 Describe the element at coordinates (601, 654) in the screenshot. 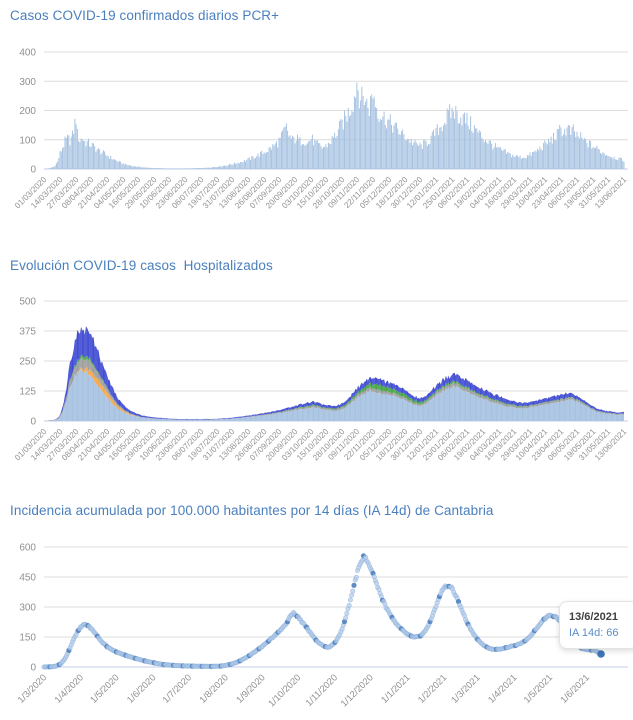

I see `data-dot-last` at that location.